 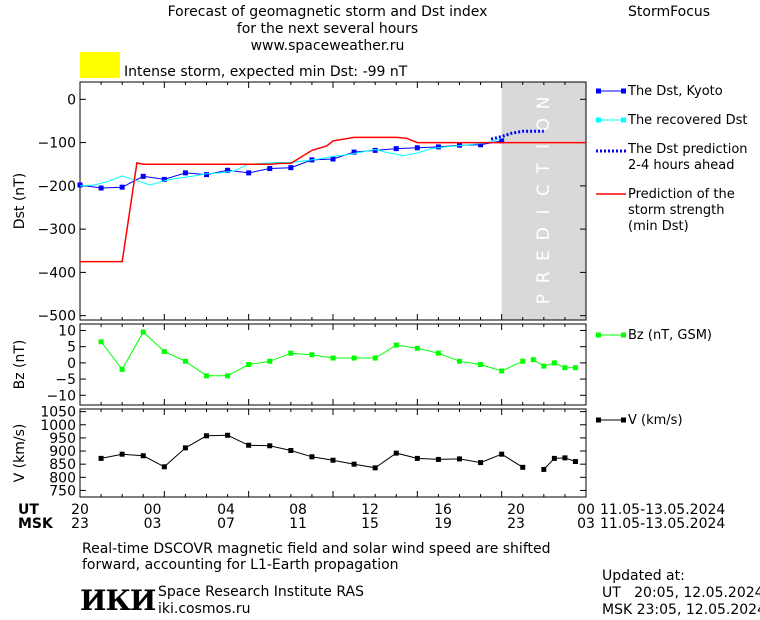 I want to click on y-tick-label: −300, so click(x=57, y=230).